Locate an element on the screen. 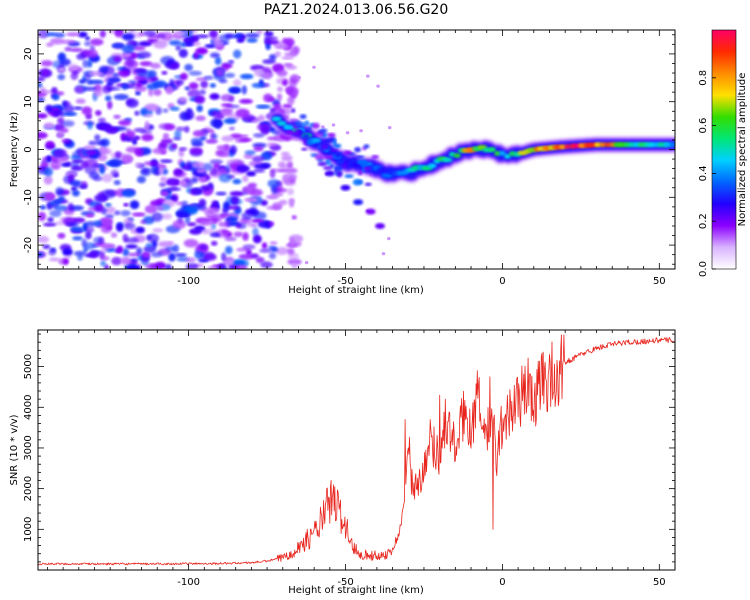 Image resolution: width=750 pixels, height=600 pixels. side-branch-cell is located at coordinates (358, 202).